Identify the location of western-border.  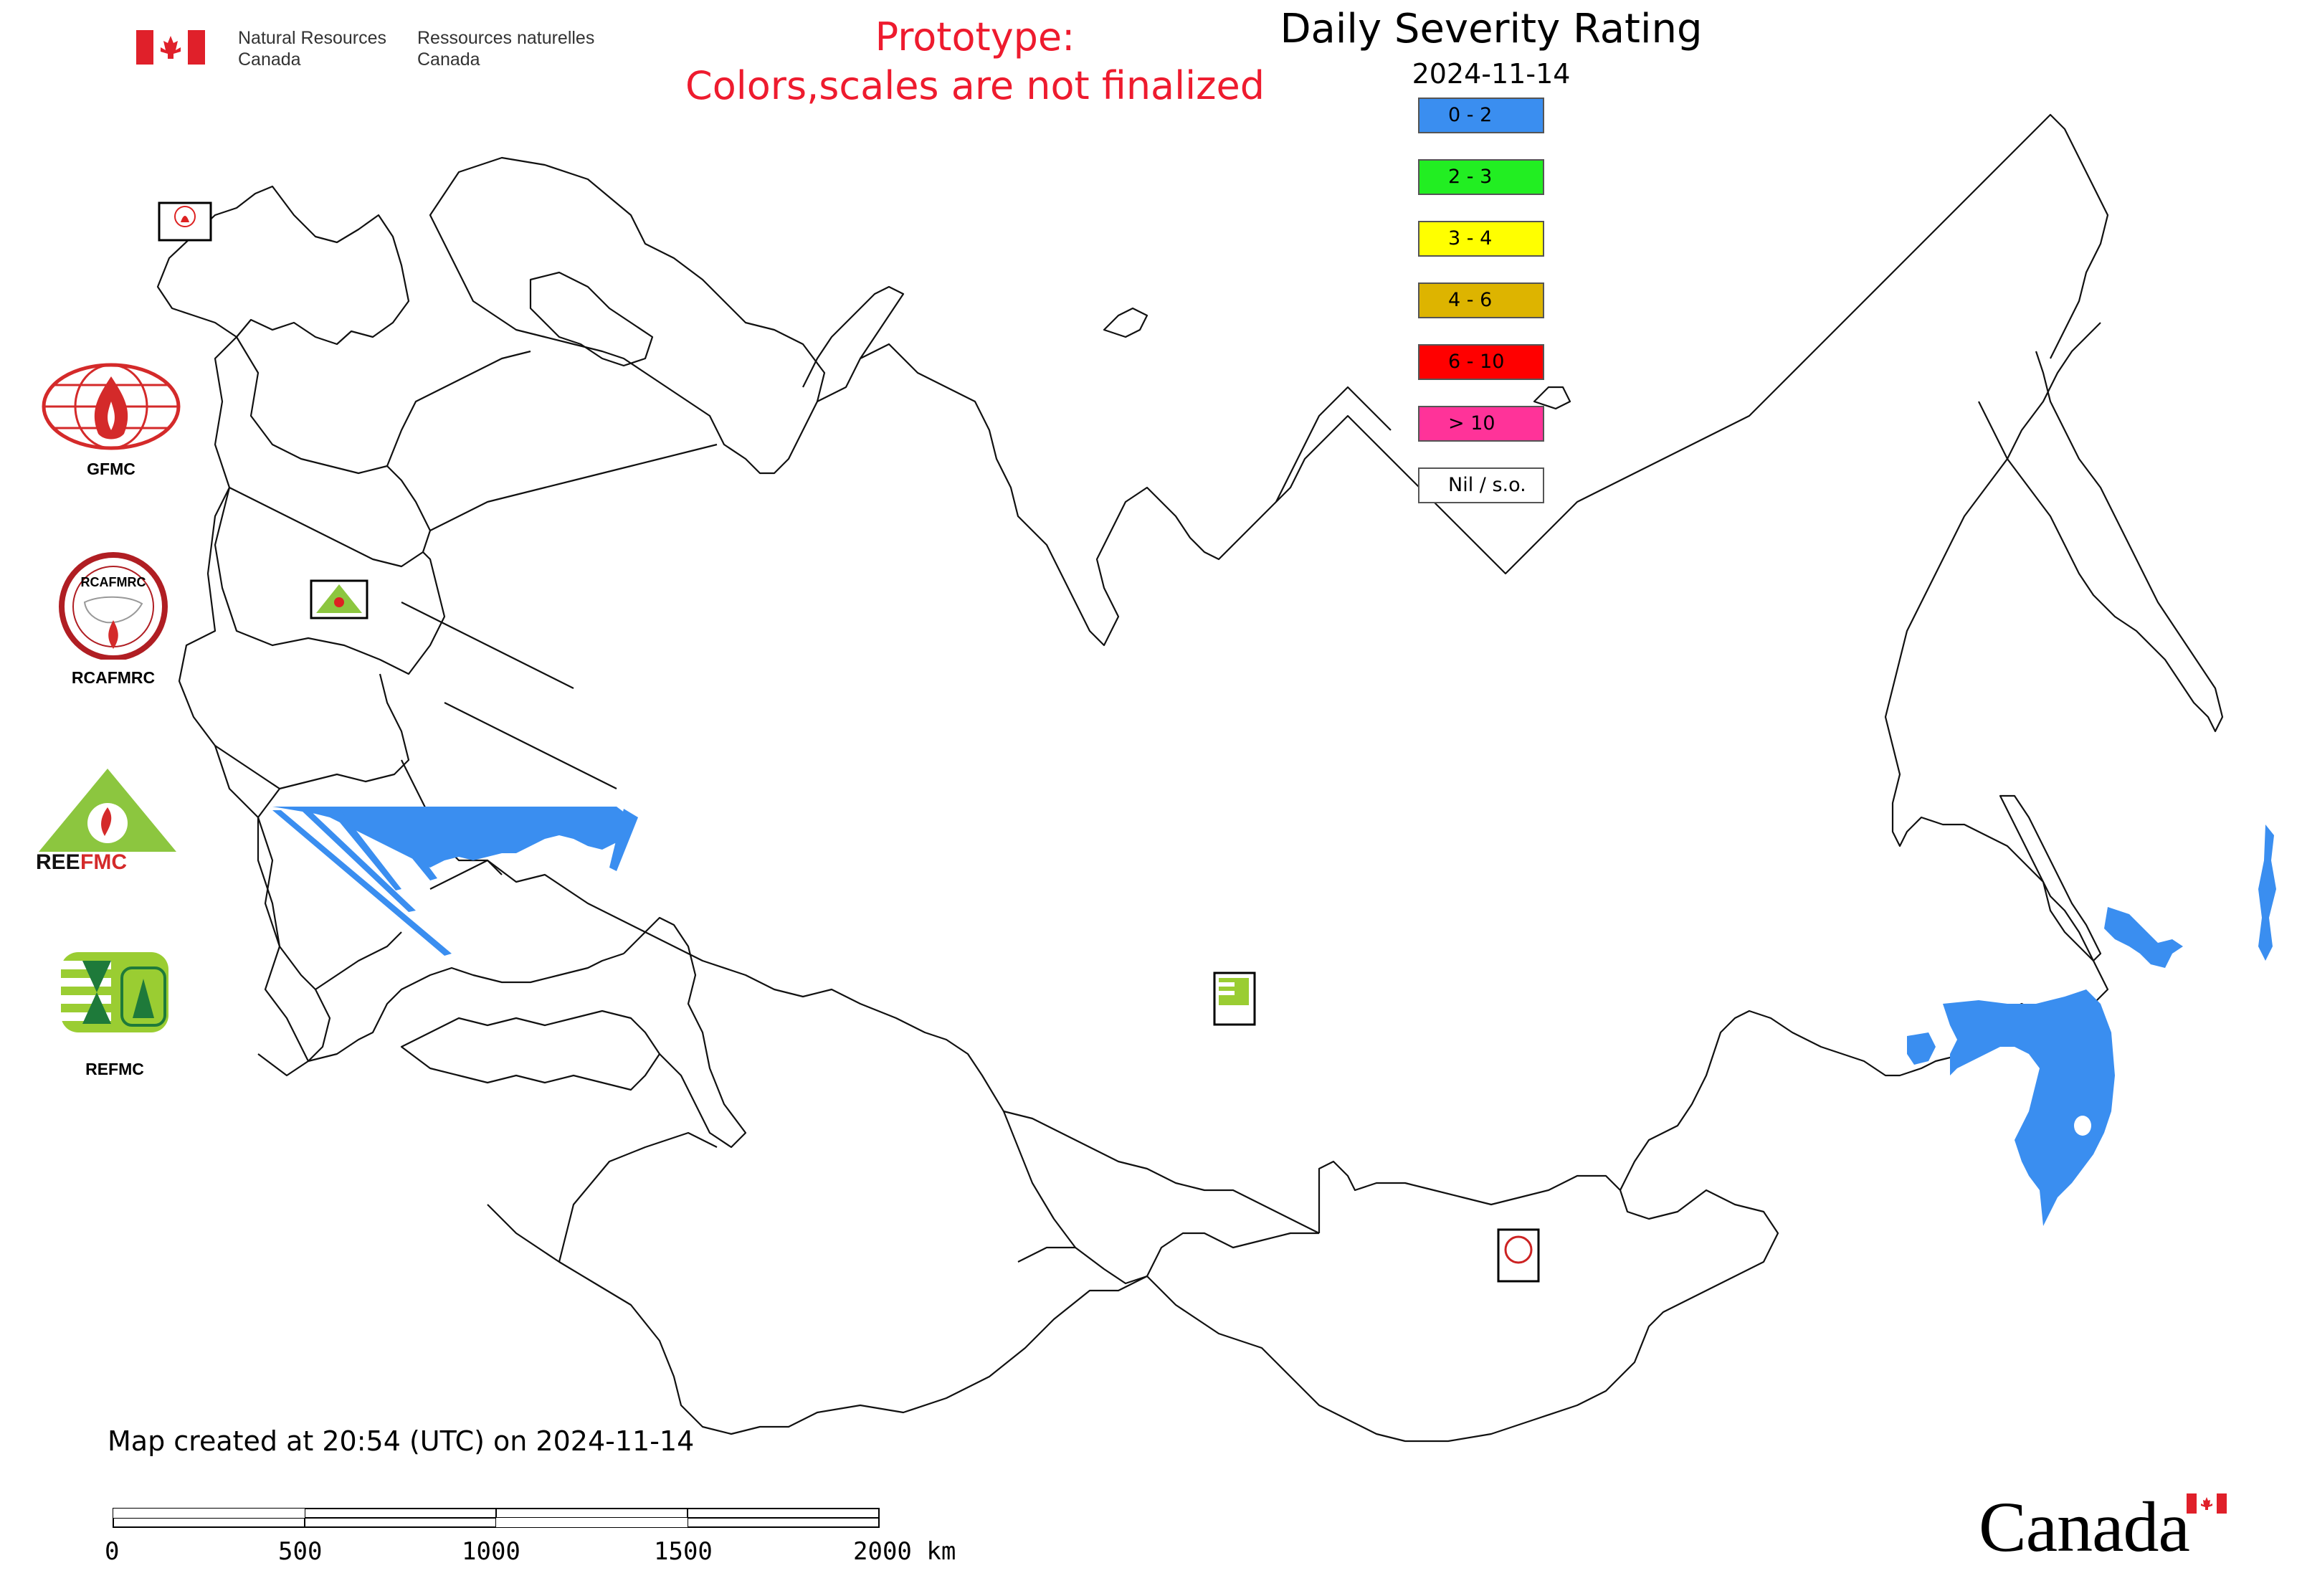
(294, 563).